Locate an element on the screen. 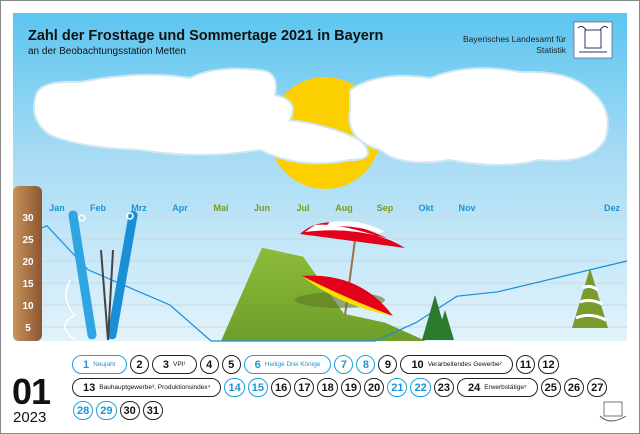 The height and width of the screenshot is (434, 640). day-event-label: Erwerbstätige⁵ is located at coordinates (505, 387).